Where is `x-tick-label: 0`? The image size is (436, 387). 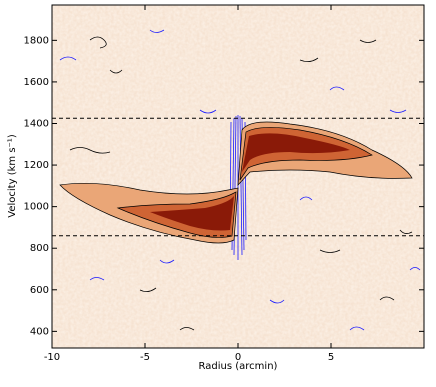 x-tick-label: 0 is located at coordinates (238, 357).